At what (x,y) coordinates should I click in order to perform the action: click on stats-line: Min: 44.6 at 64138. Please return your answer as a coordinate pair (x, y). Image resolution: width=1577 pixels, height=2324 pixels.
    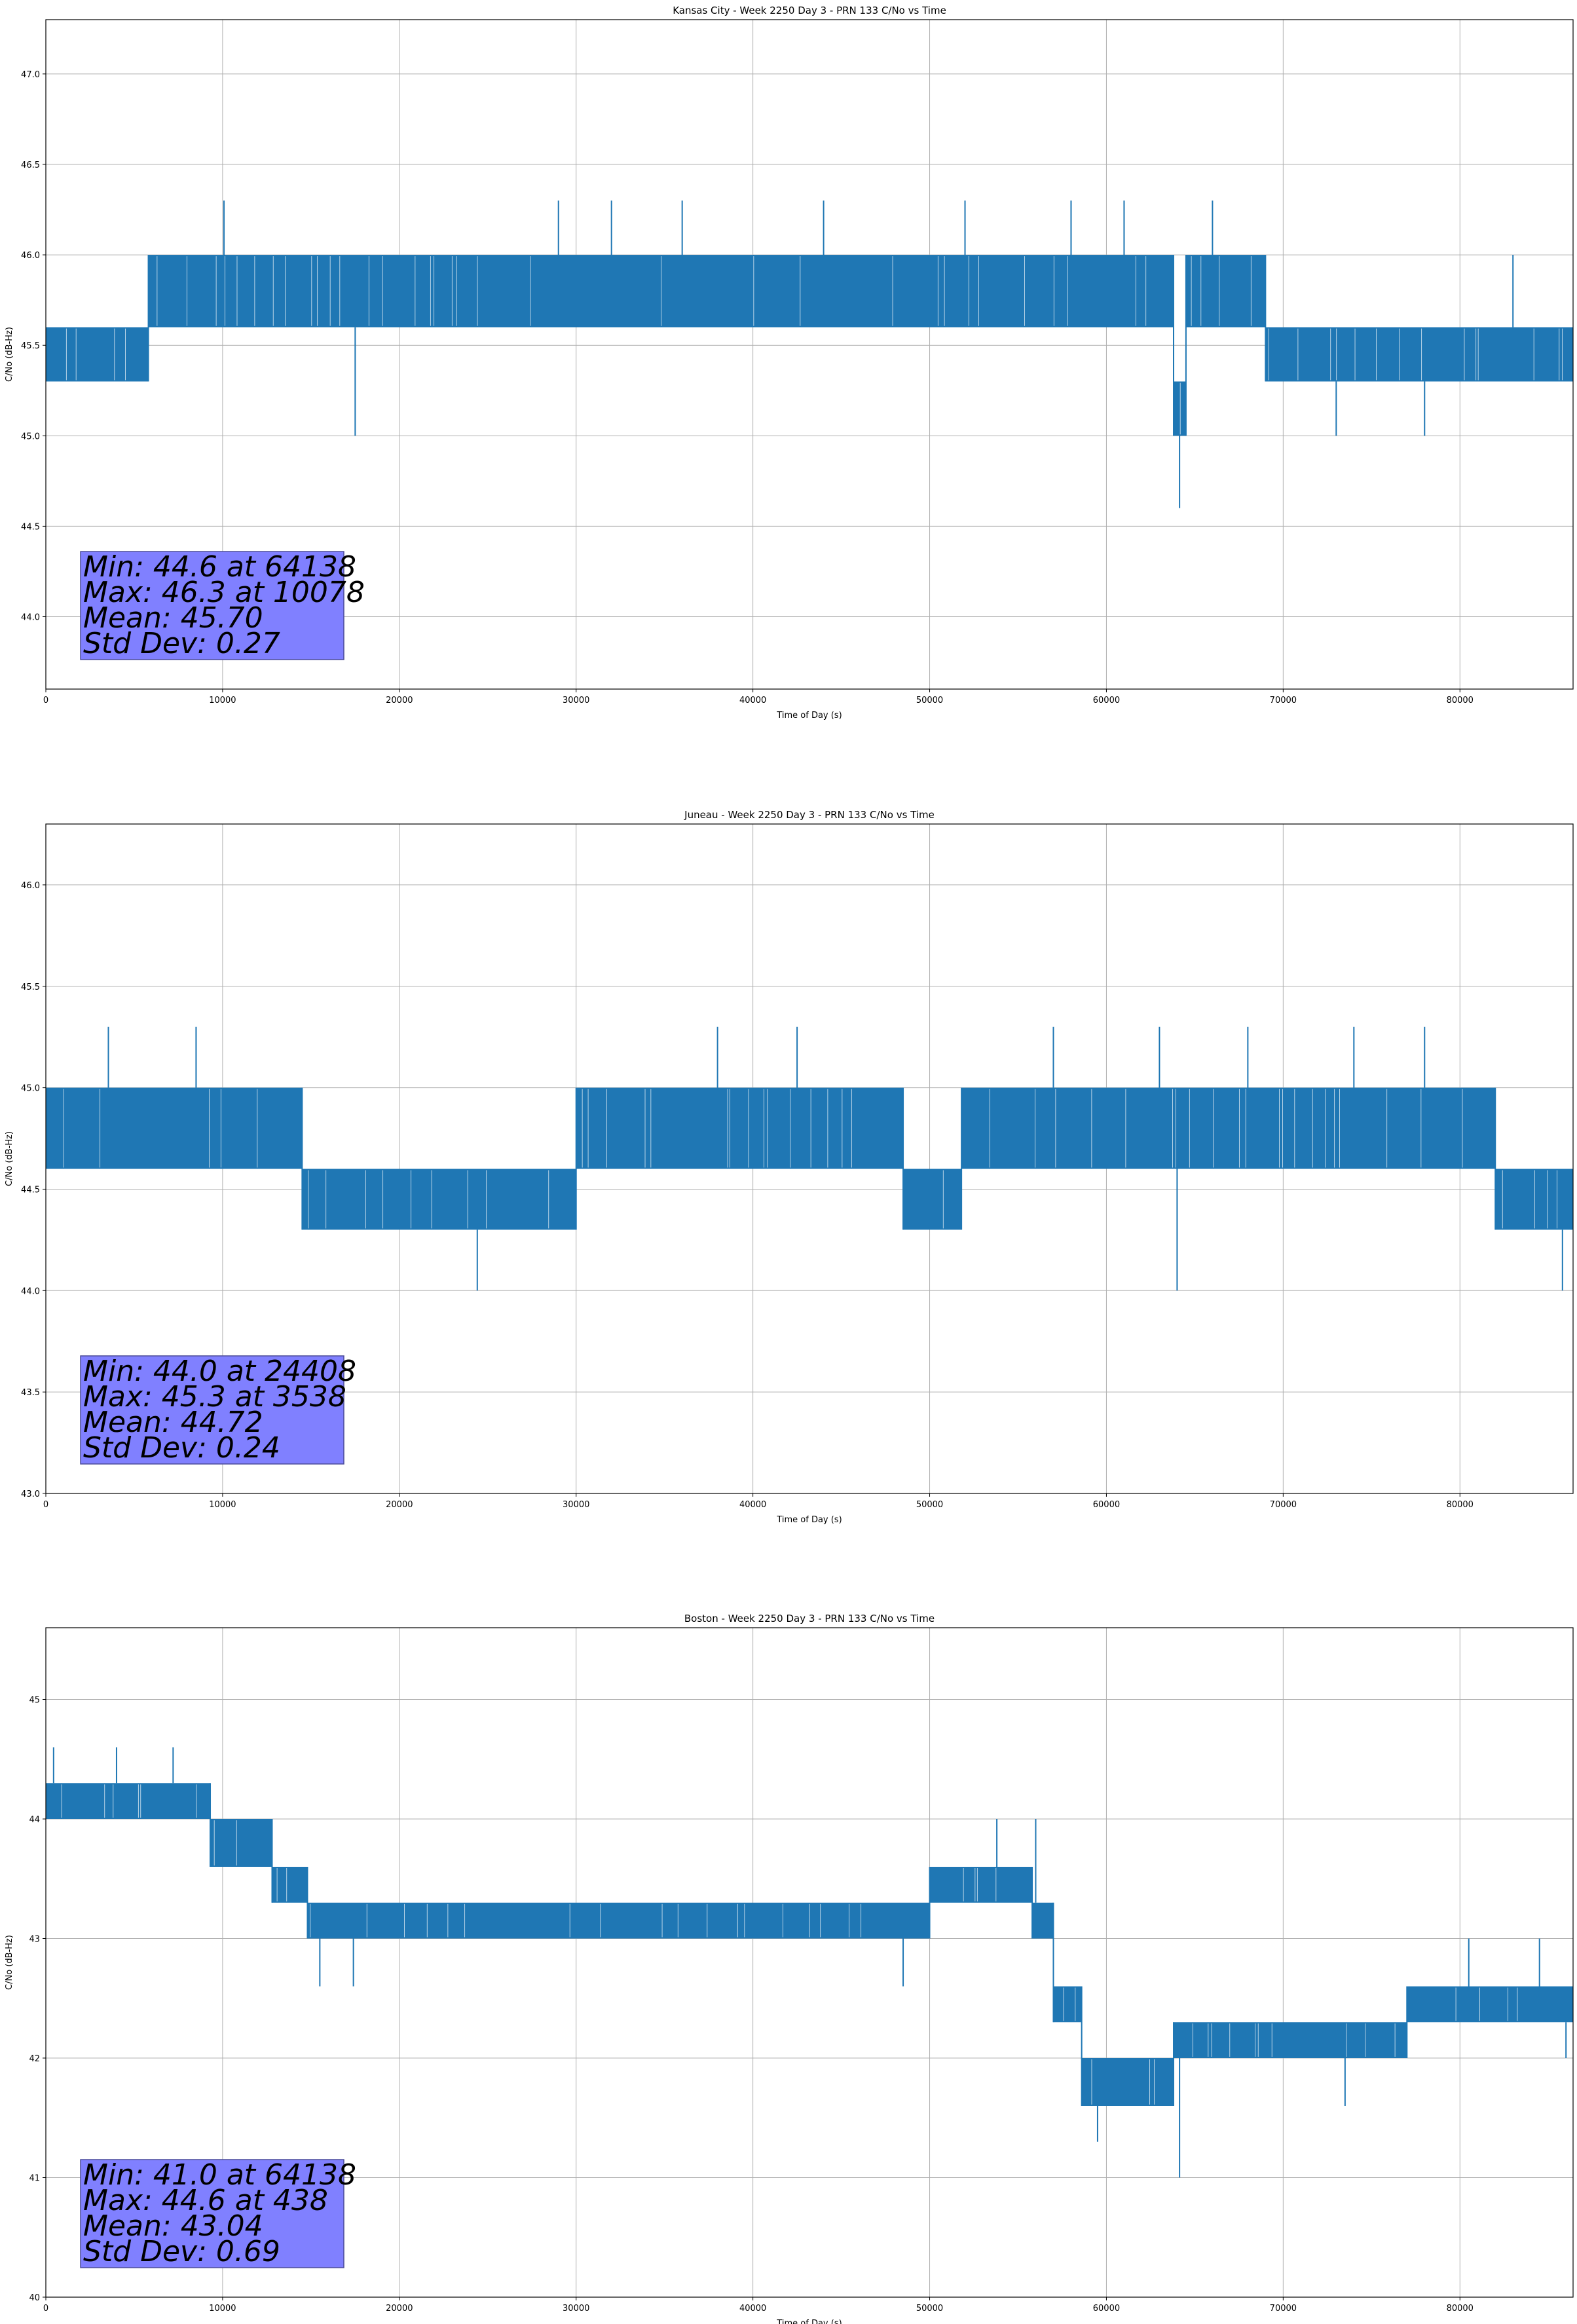
    Looking at the image, I should click on (219, 567).